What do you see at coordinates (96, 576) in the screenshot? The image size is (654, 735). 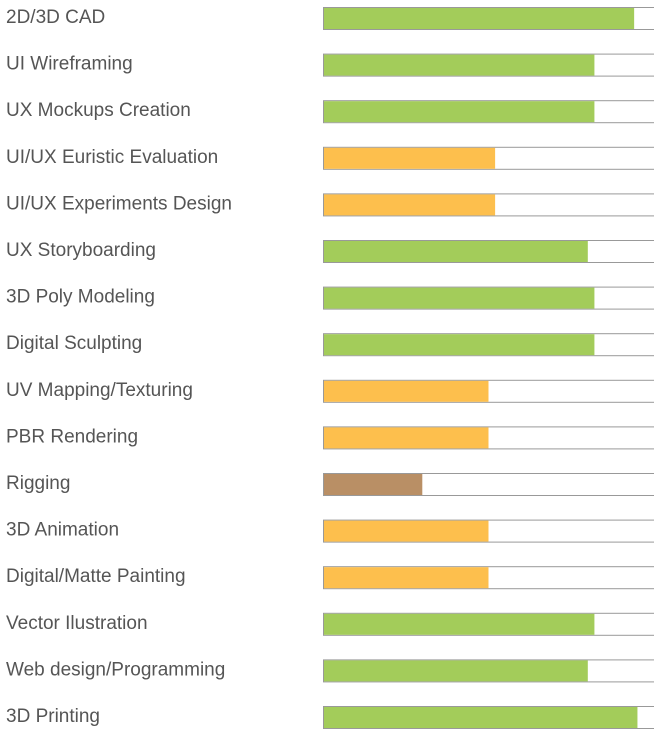 I see `bar-label: Digital/Matte Painting` at bounding box center [96, 576].